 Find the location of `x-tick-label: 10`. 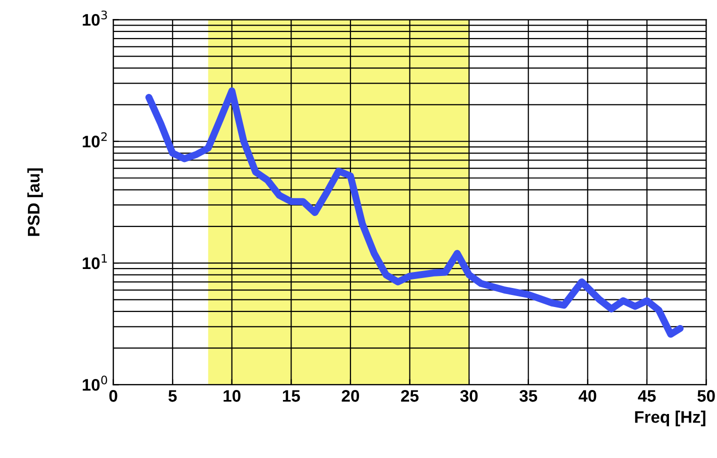

x-tick-label: 10 is located at coordinates (232, 396).